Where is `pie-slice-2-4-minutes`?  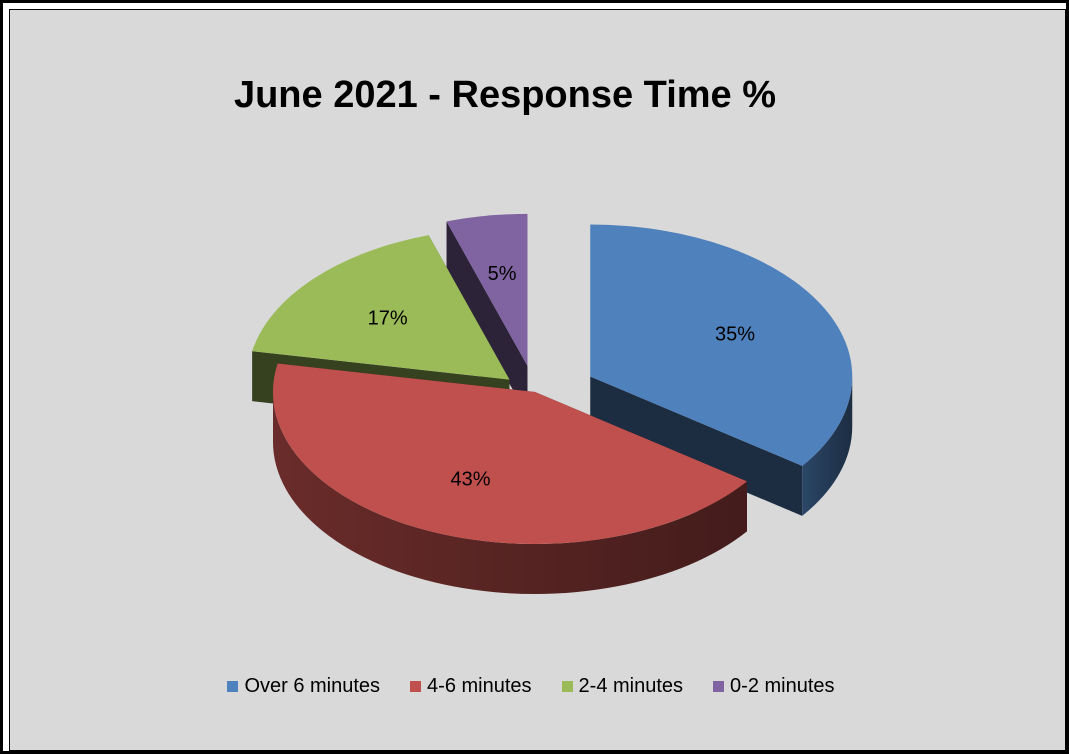
pie-slice-2-4-minutes is located at coordinates (381, 307).